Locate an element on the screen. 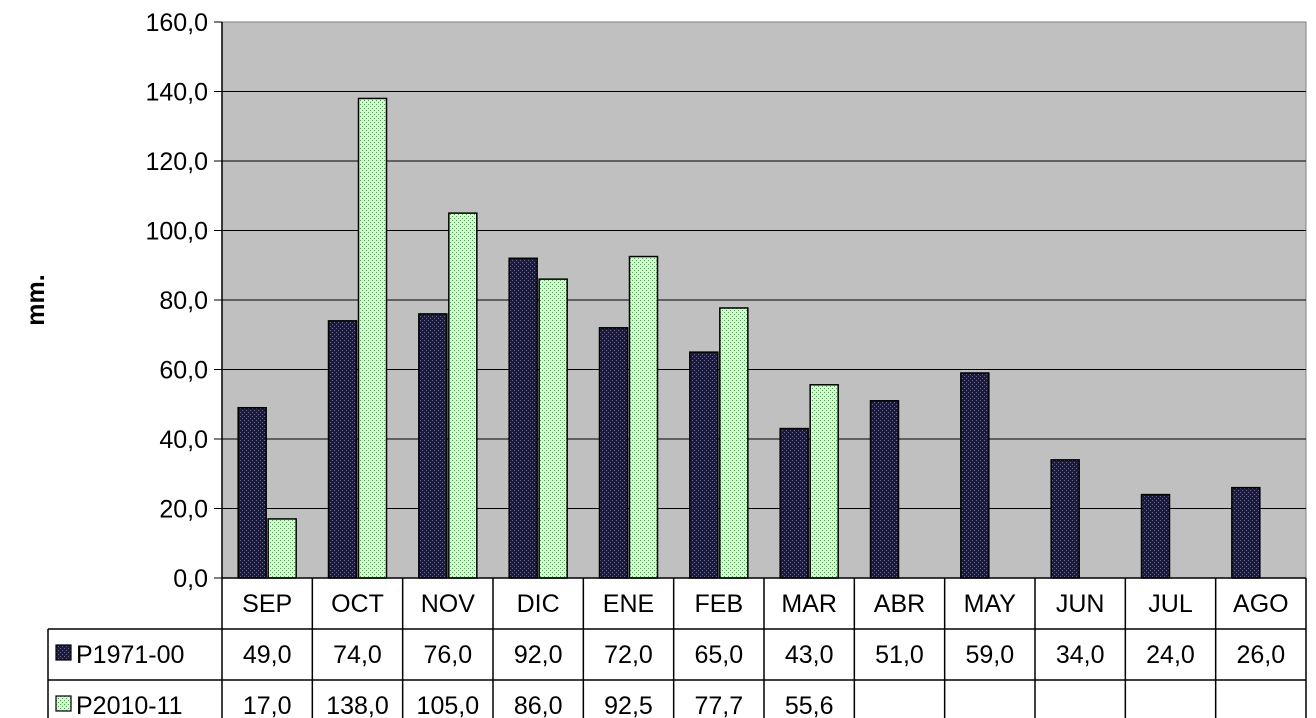 This screenshot has width=1316, height=718. y-tick-label: 80,0 is located at coordinates (183, 301).